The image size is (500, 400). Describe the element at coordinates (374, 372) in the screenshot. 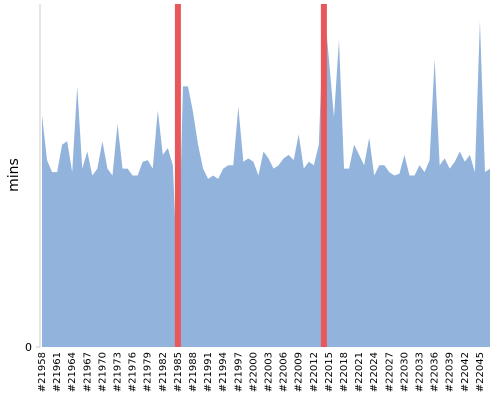

I see `x-tick-label: #22024` at that location.